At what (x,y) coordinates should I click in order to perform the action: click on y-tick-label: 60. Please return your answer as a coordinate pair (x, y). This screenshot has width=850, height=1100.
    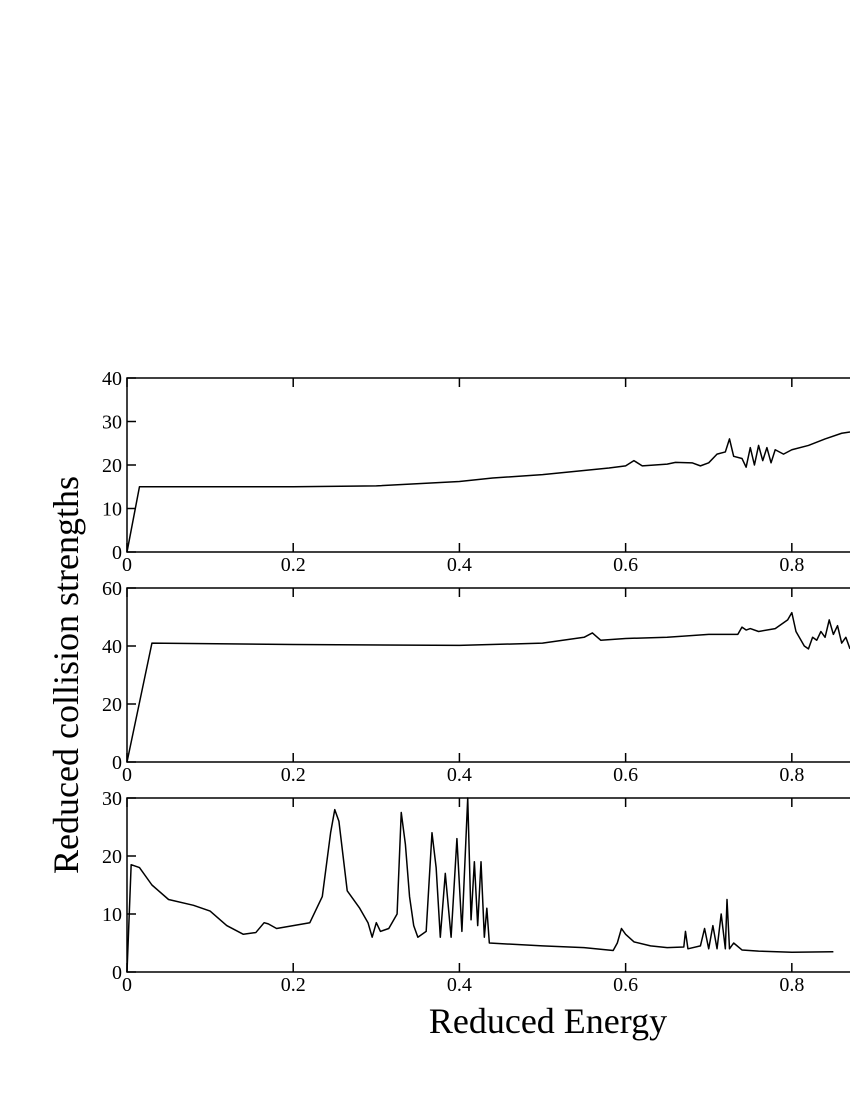
    Looking at the image, I should click on (112, 589).